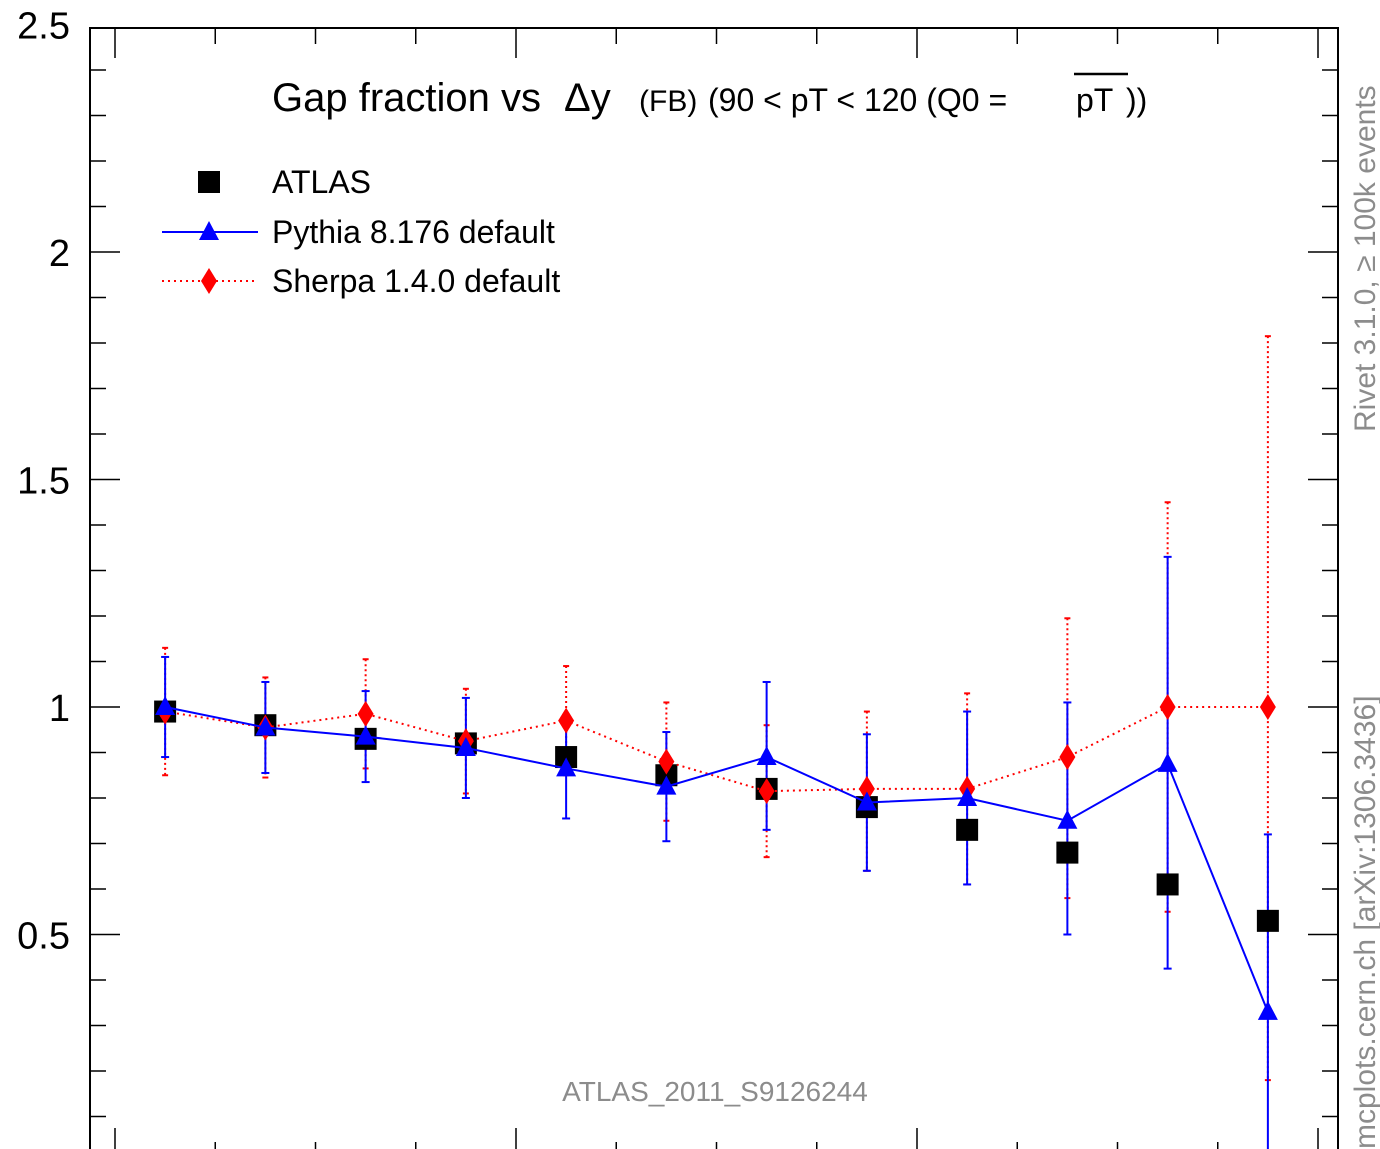 This screenshot has width=1380, height=1149. I want to click on title-fb: (FB), so click(668, 101).